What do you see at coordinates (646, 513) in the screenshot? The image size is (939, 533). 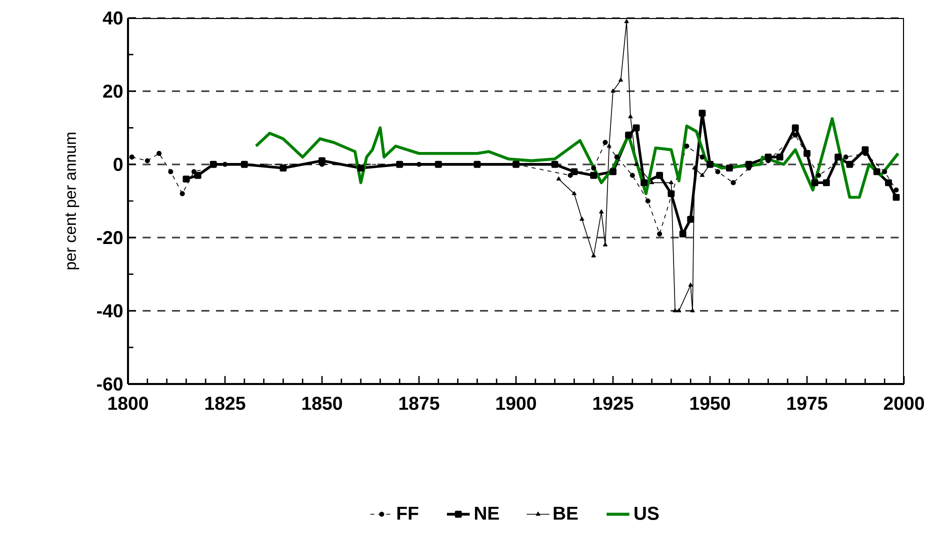 I see `legend-label: US` at bounding box center [646, 513].